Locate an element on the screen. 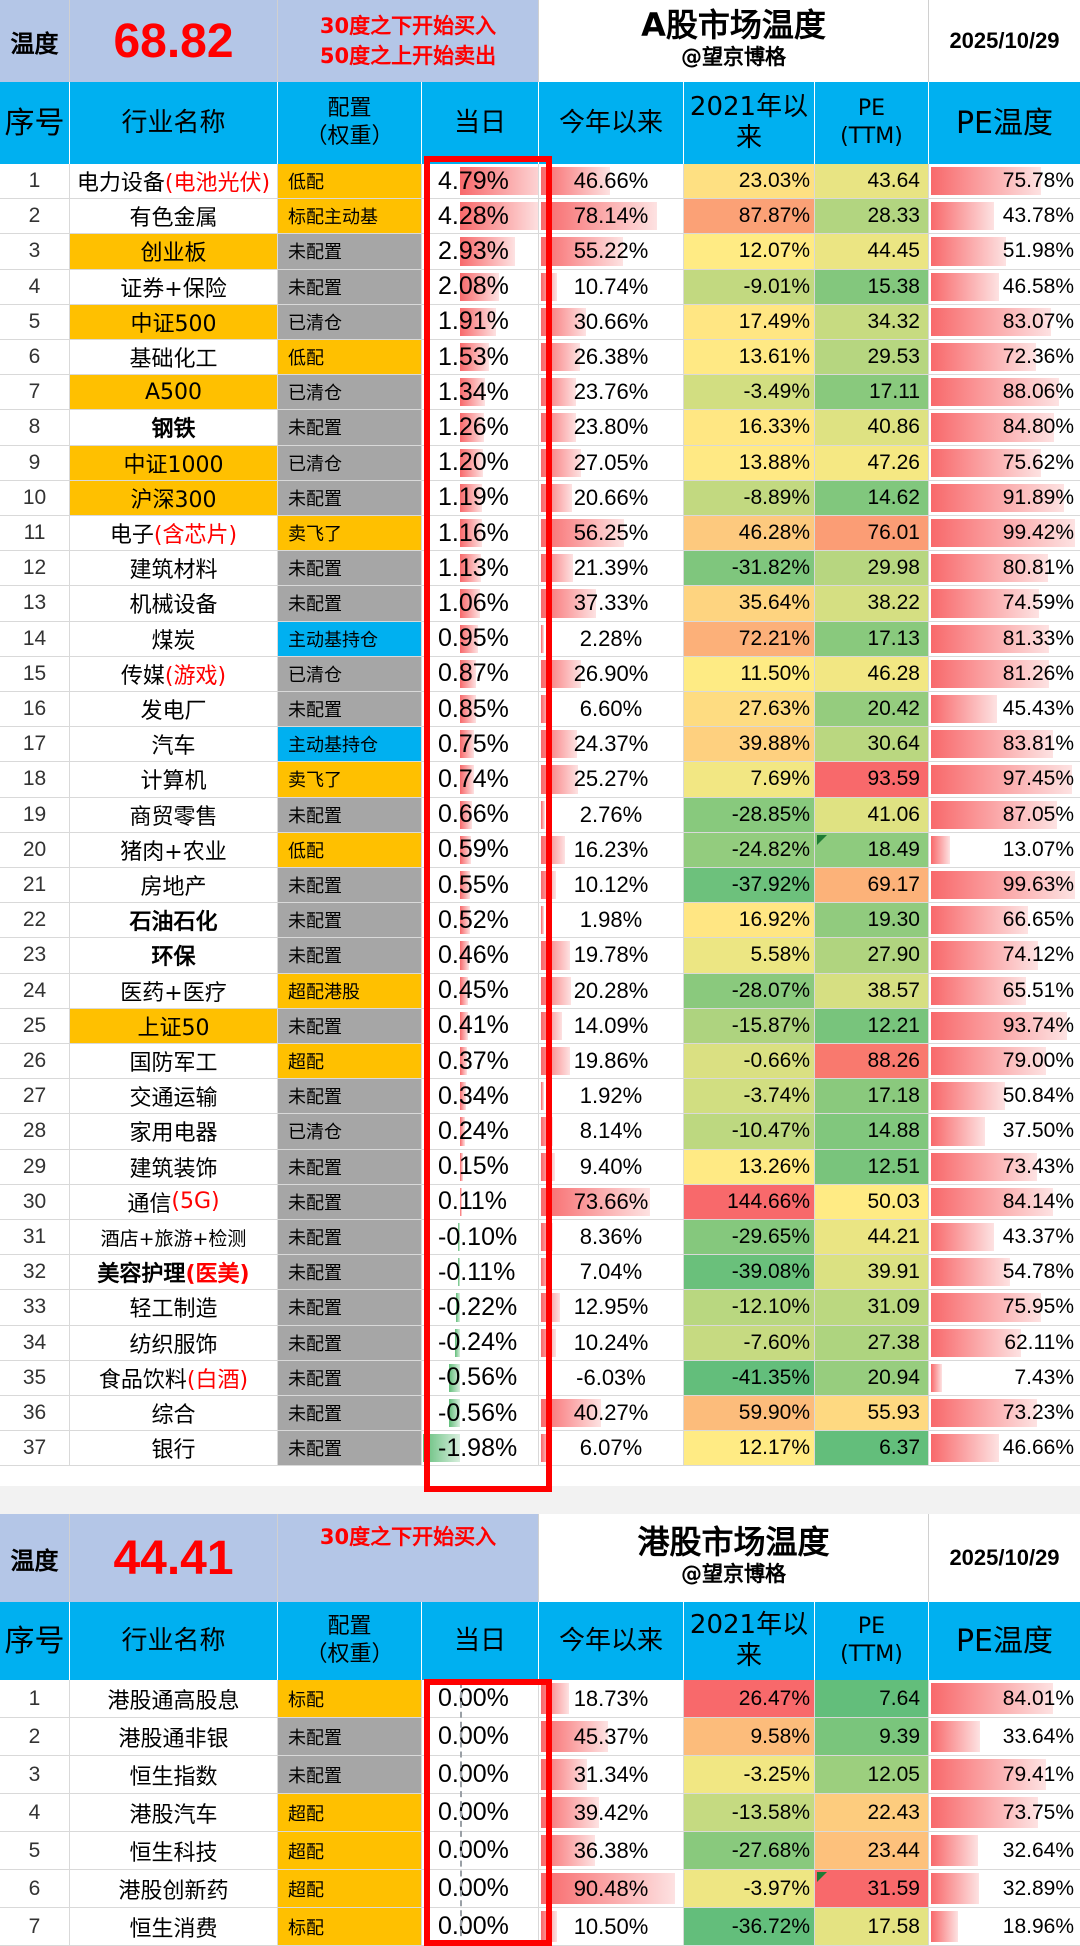 This screenshot has height=1946, width=1080. ytd-change-cell: 9.40% is located at coordinates (611, 1166).